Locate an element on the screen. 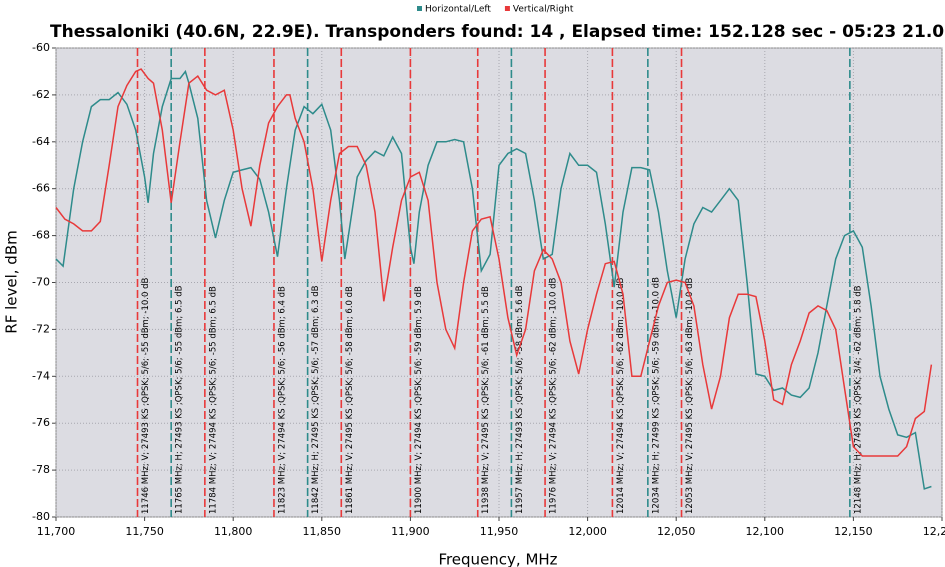  y-tick-label: -68 is located at coordinates (41, 235).